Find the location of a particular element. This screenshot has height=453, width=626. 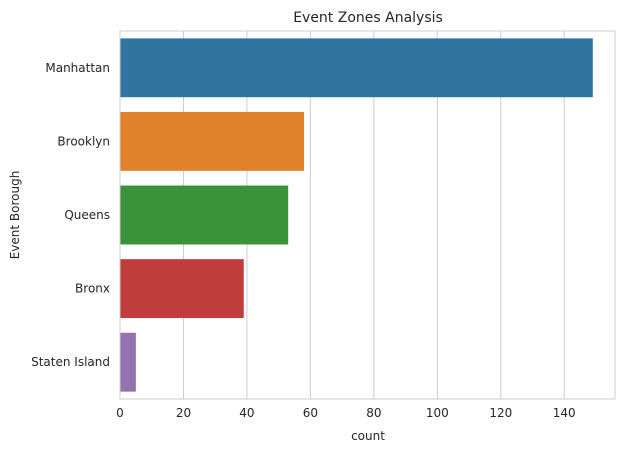

y-tick-label-manhattan: Manhattan is located at coordinates (77, 68).